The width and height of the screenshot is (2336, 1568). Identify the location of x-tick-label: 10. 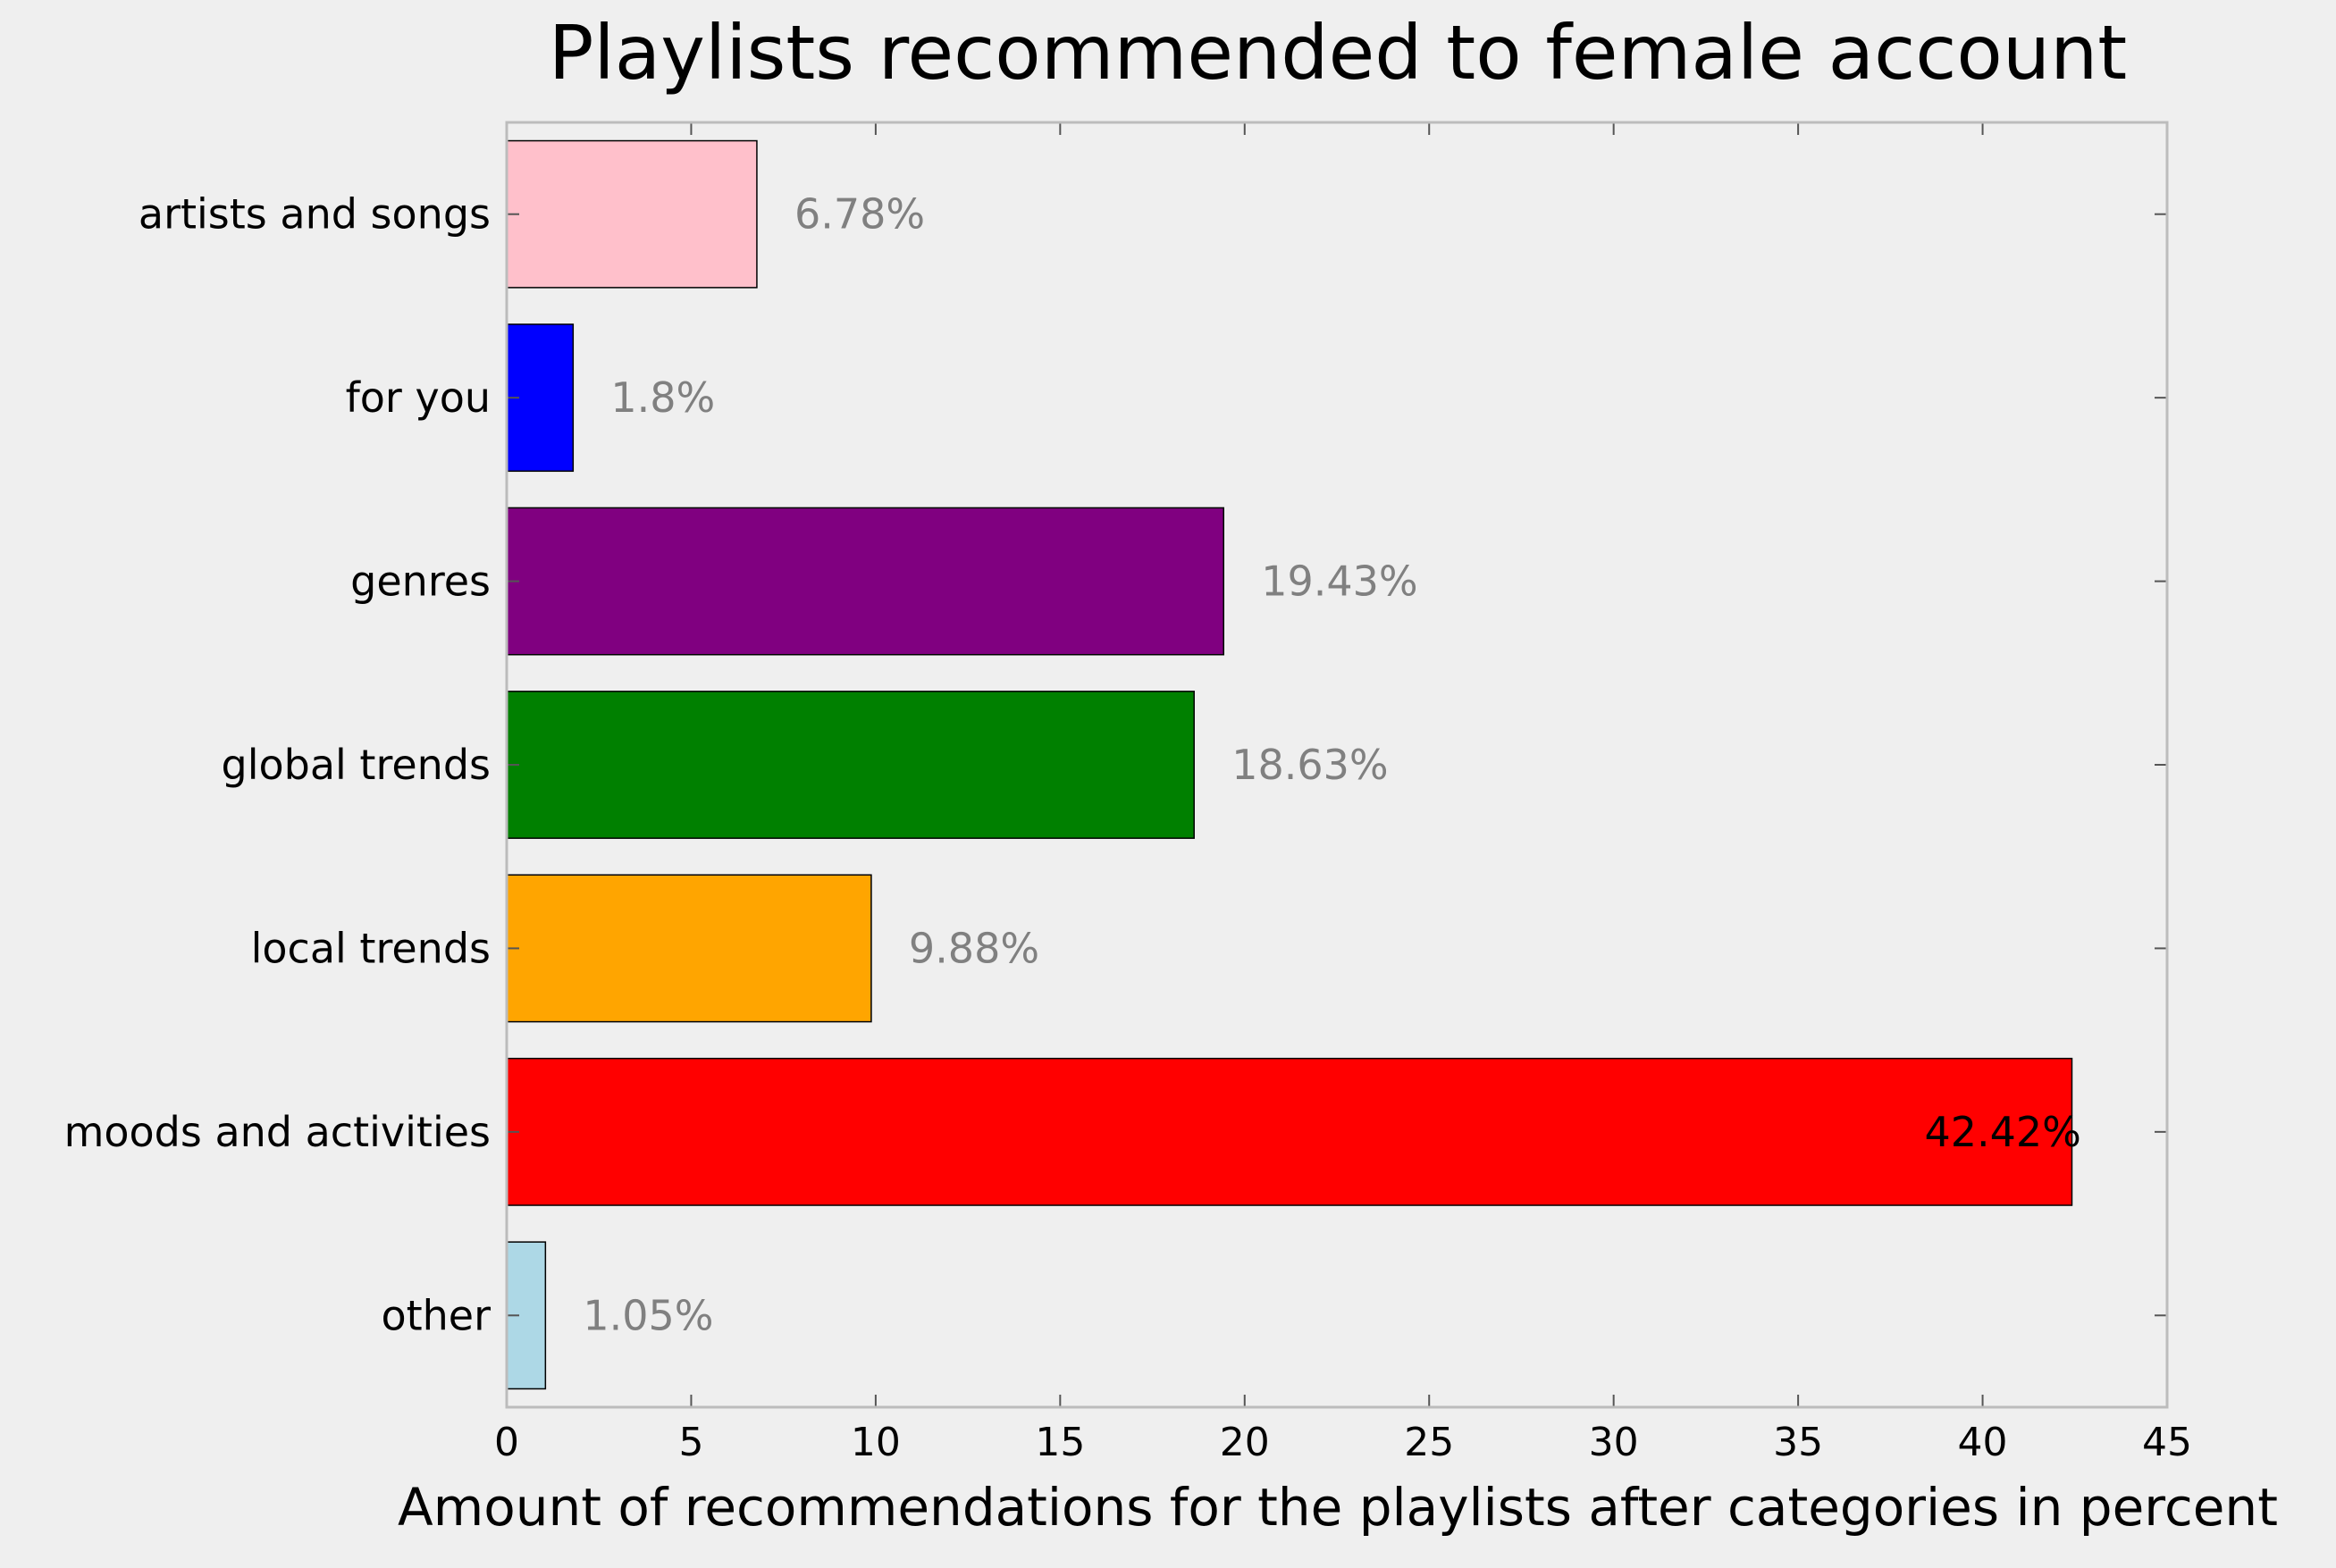
(876, 1442).